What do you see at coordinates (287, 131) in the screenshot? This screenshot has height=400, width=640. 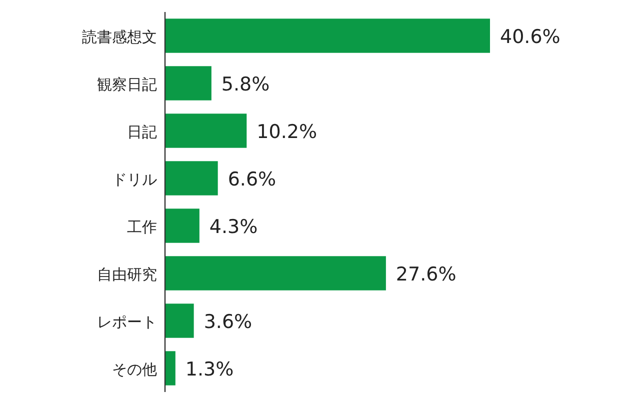 I see `data-label: 10.2%` at bounding box center [287, 131].